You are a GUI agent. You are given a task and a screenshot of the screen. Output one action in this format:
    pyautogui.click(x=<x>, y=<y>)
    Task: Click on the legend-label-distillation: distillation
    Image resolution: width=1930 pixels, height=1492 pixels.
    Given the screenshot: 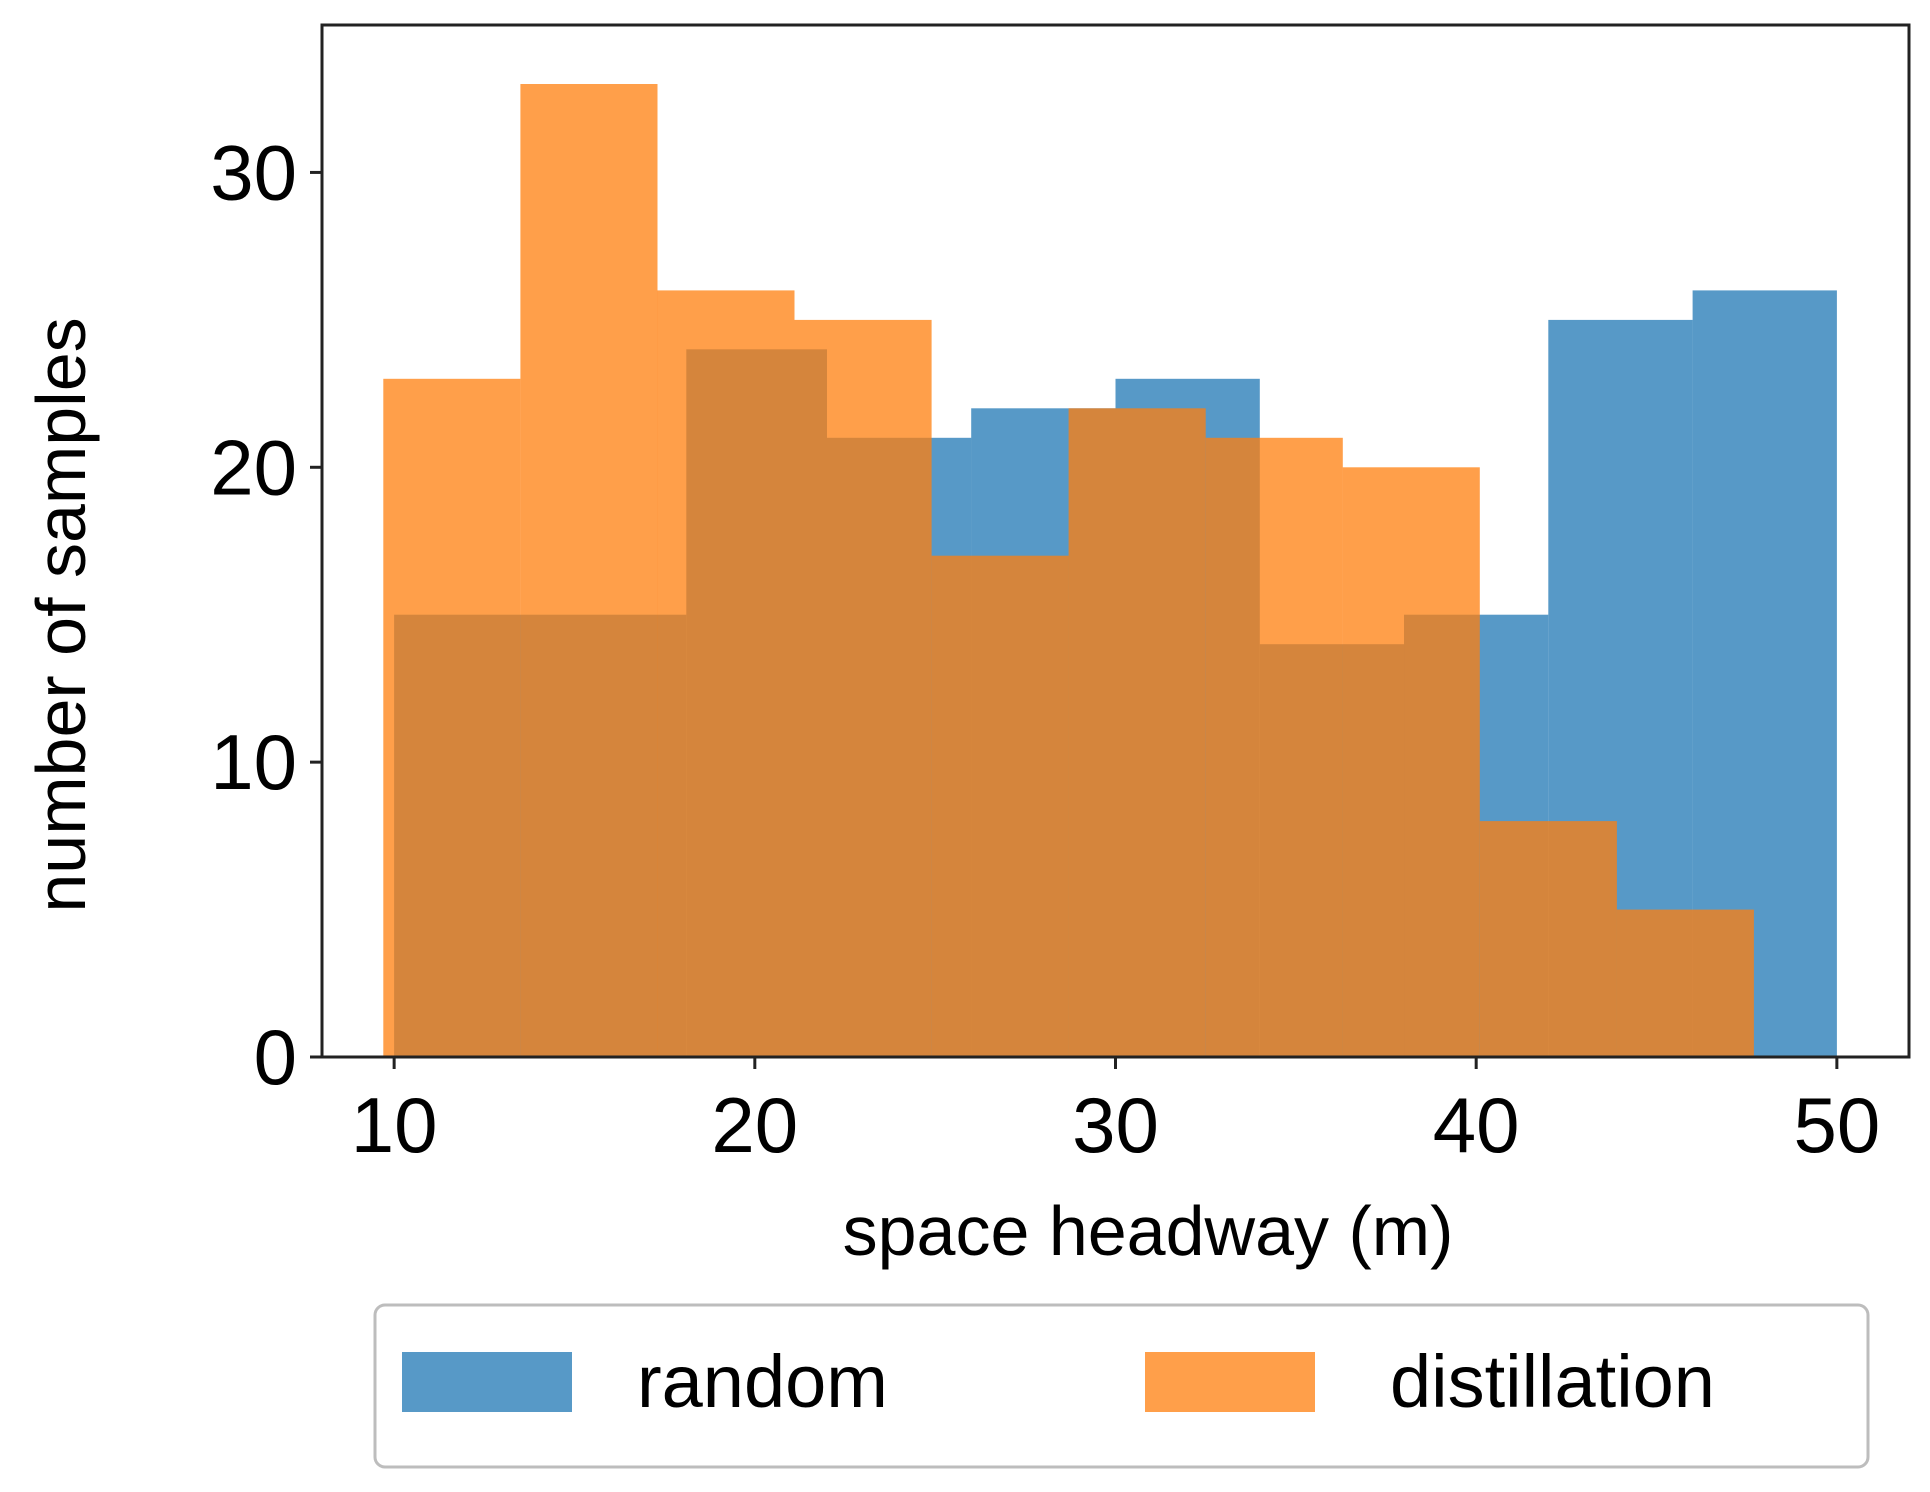 What is the action you would take?
    pyautogui.click(x=1552, y=1381)
    